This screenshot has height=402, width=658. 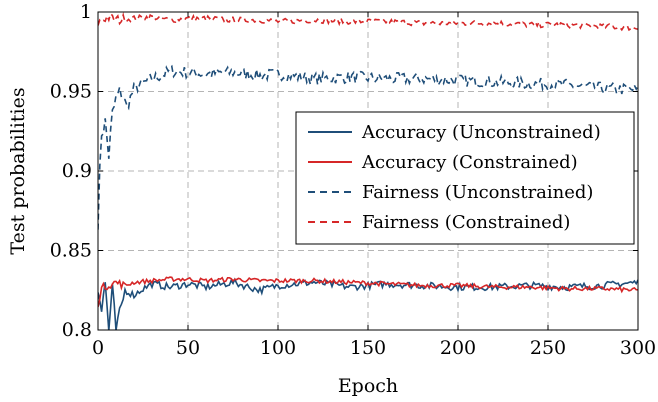 What do you see at coordinates (86, 12) in the screenshot?
I see `y-tick-label: 1` at bounding box center [86, 12].